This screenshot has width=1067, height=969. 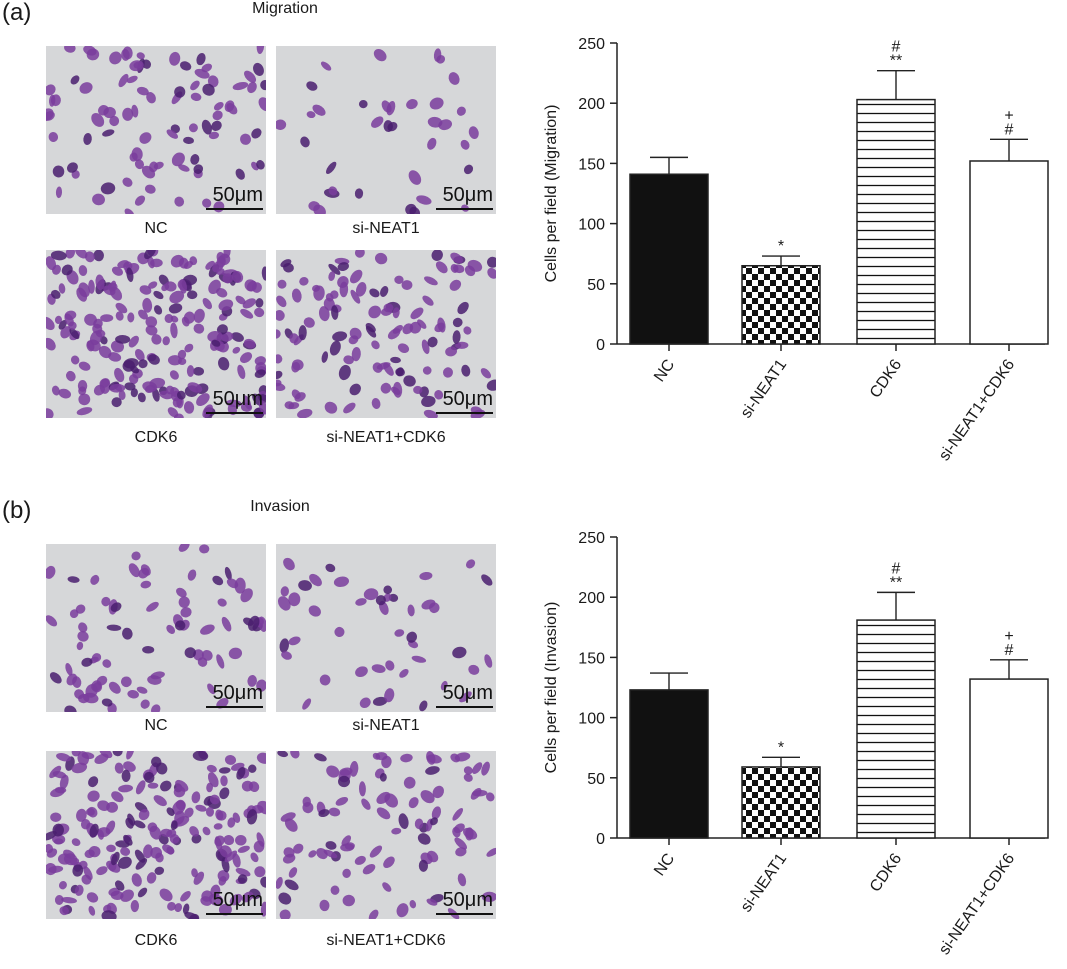 I want to click on cell-layer, so click(x=156, y=628).